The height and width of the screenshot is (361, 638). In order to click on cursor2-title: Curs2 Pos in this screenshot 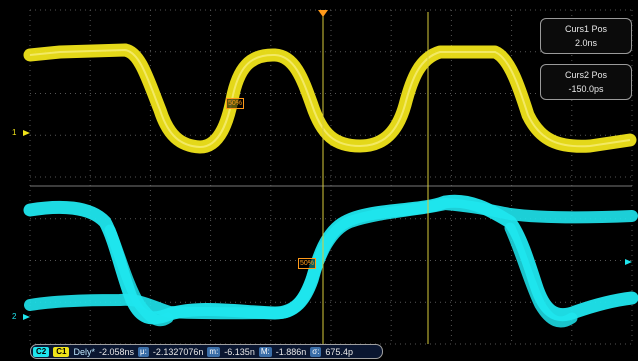, I will do `click(586, 75)`.